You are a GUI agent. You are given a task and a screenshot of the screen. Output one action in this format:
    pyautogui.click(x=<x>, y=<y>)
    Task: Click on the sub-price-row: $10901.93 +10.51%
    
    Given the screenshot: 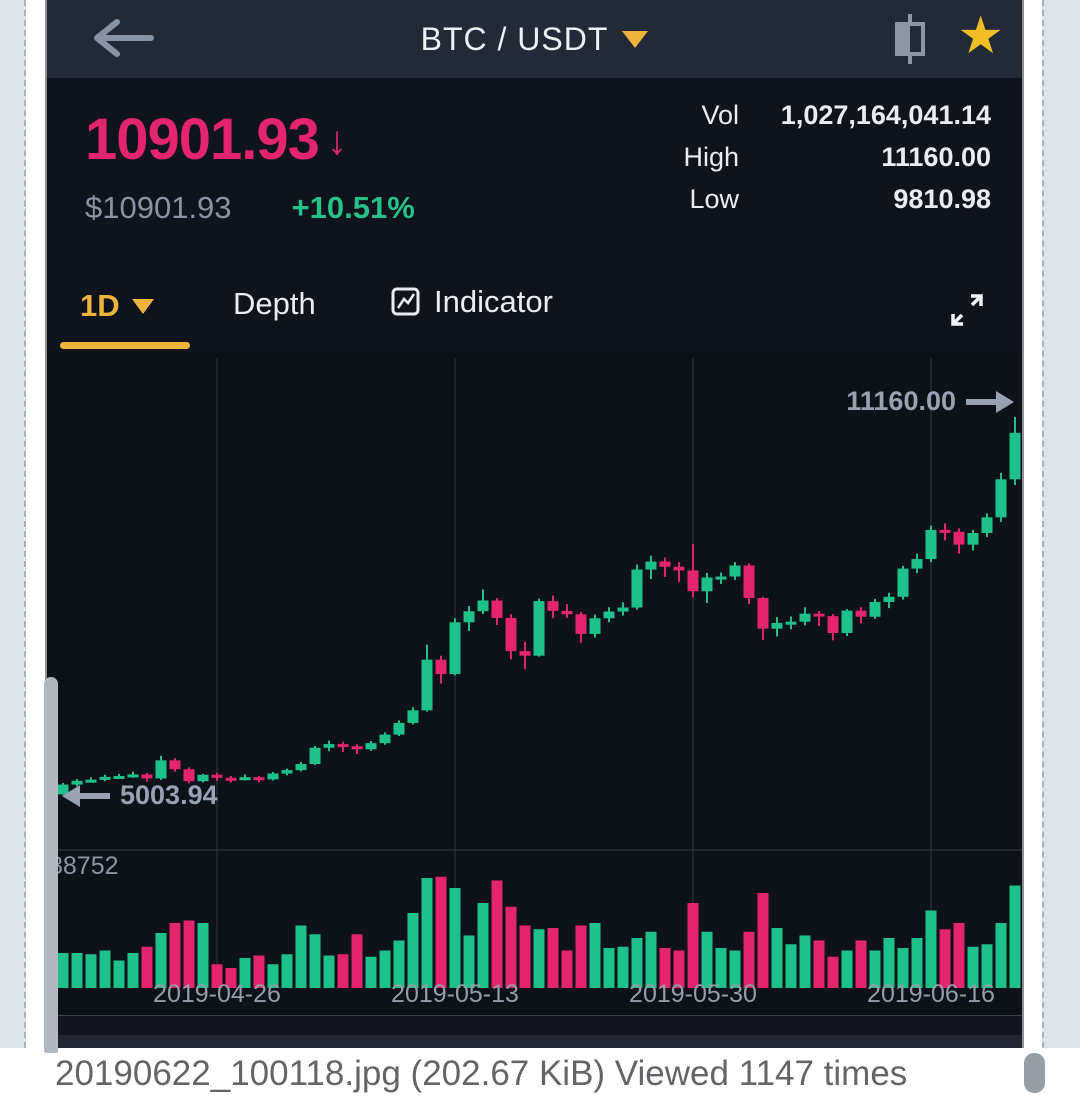 What is the action you would take?
    pyautogui.click(x=250, y=208)
    